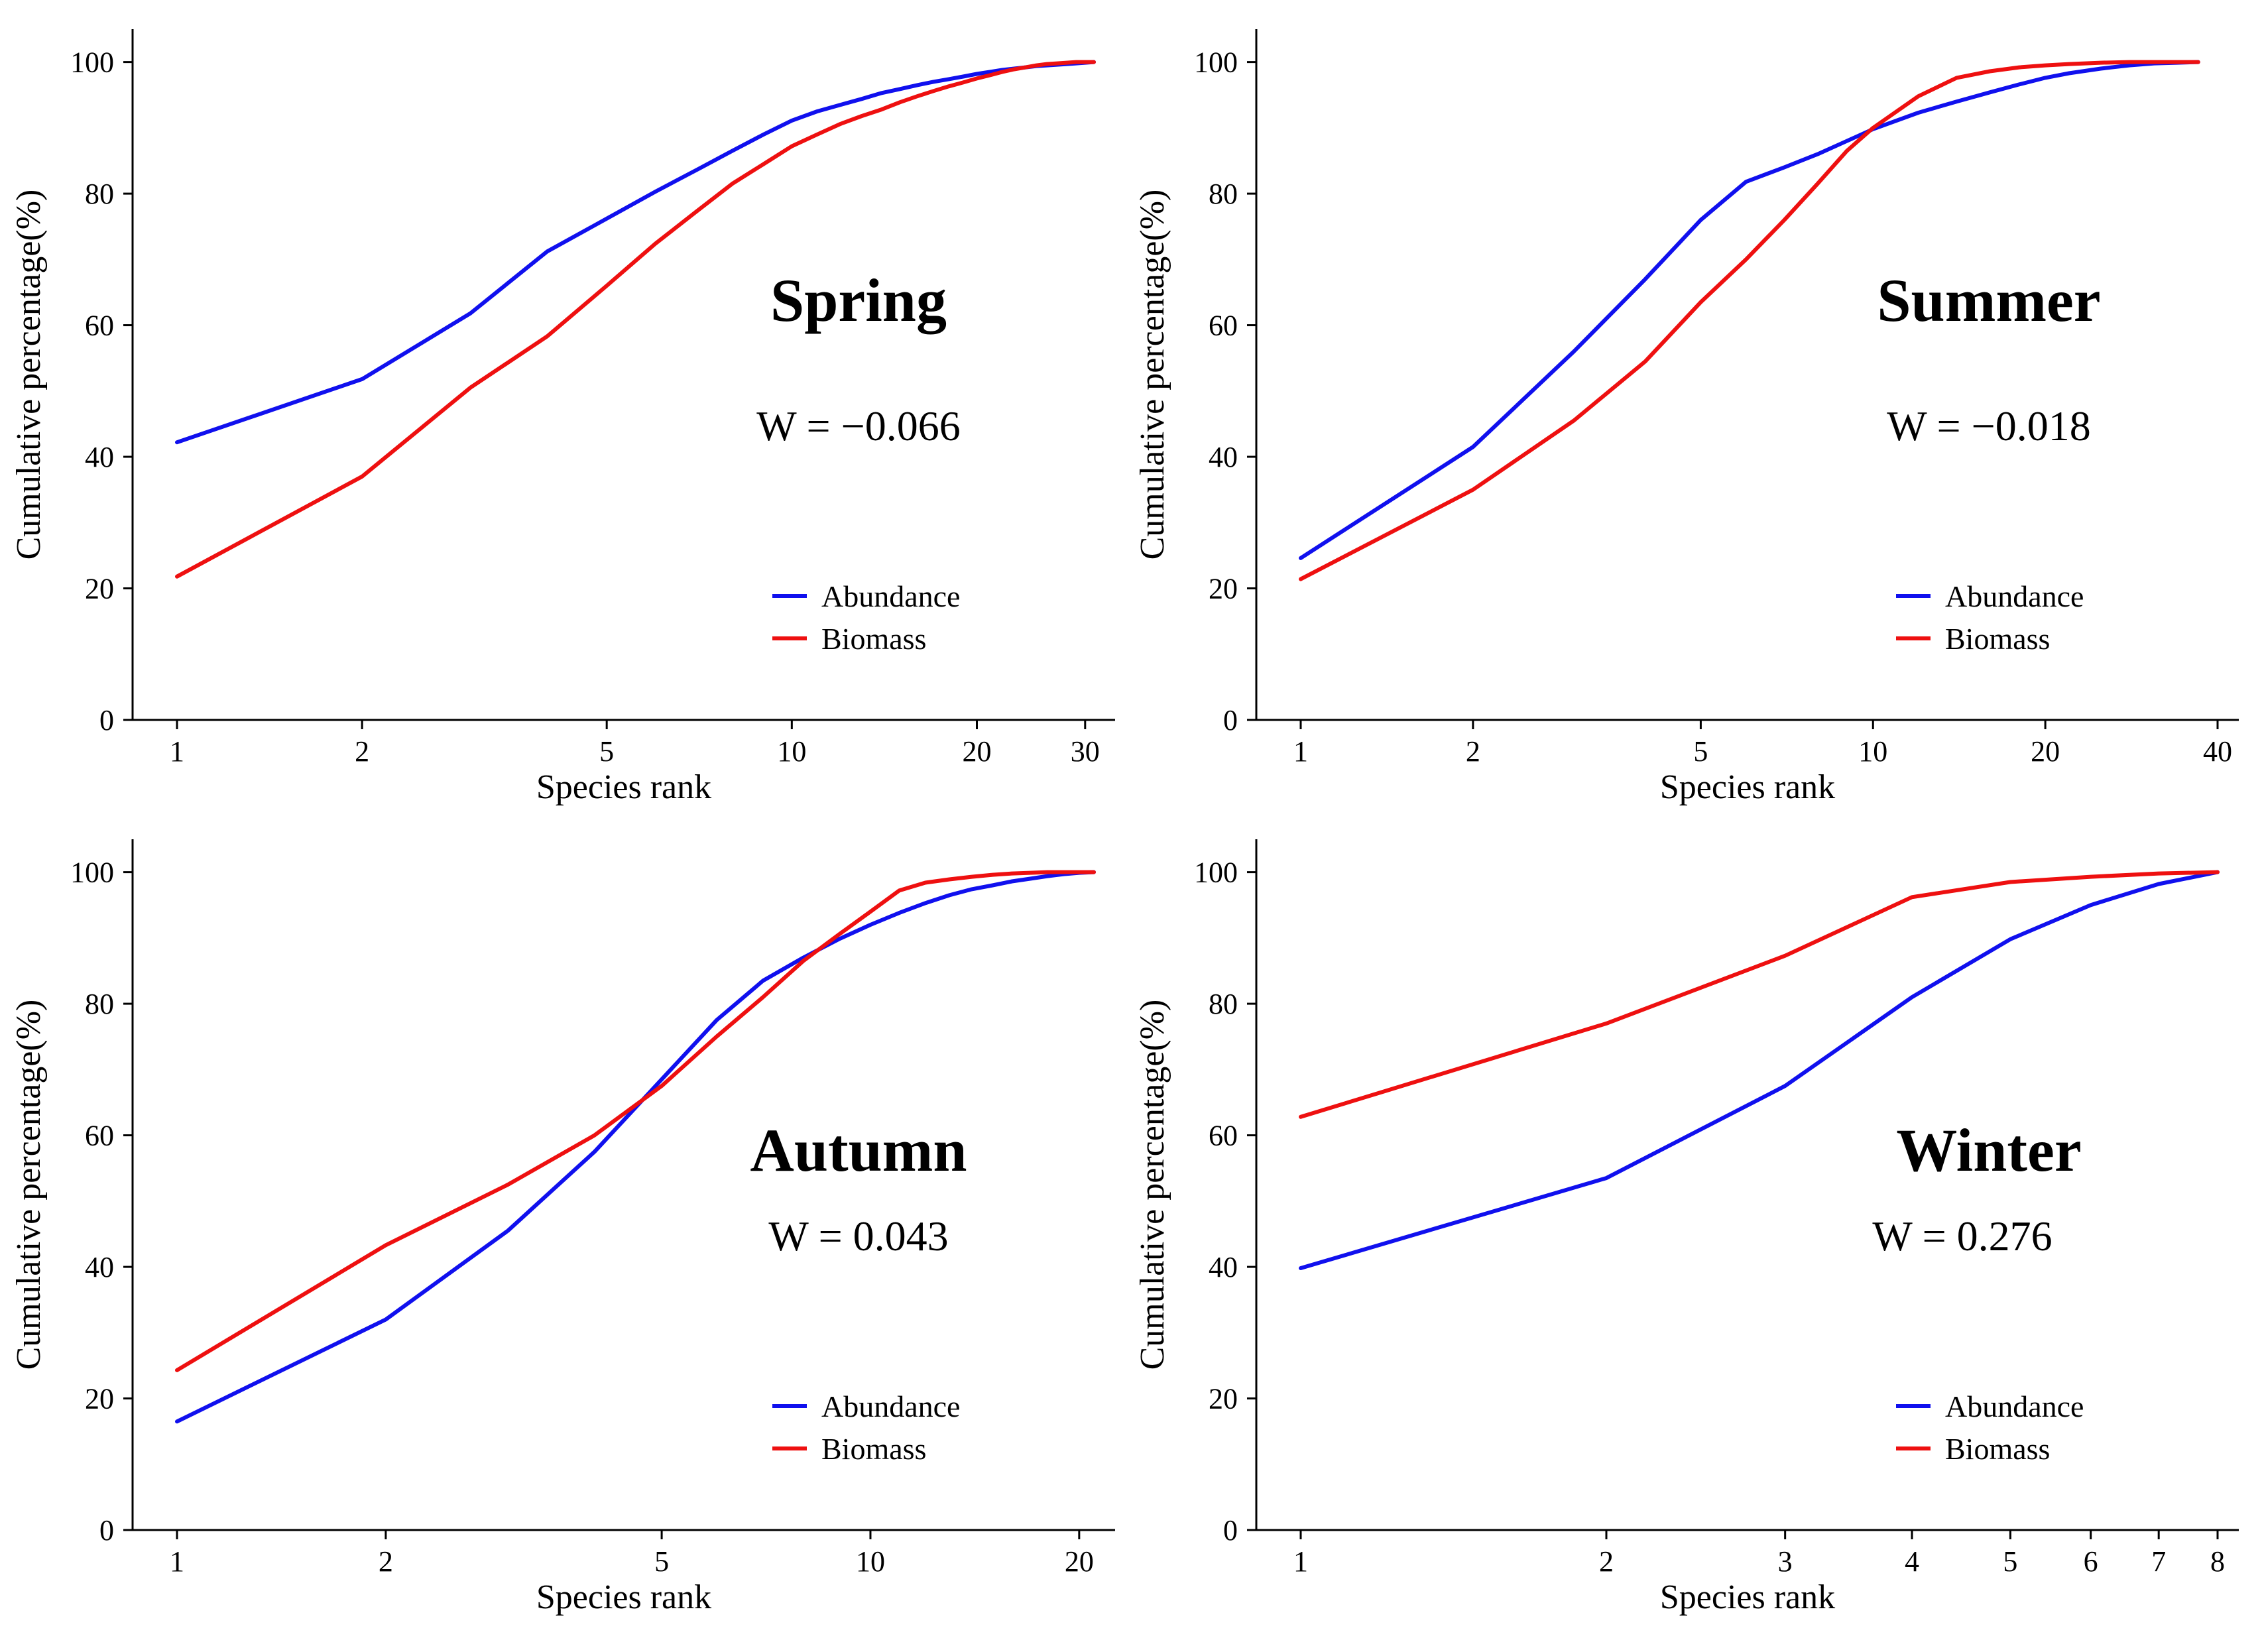  What do you see at coordinates (1988, 300) in the screenshot?
I see `season-title: Summer` at bounding box center [1988, 300].